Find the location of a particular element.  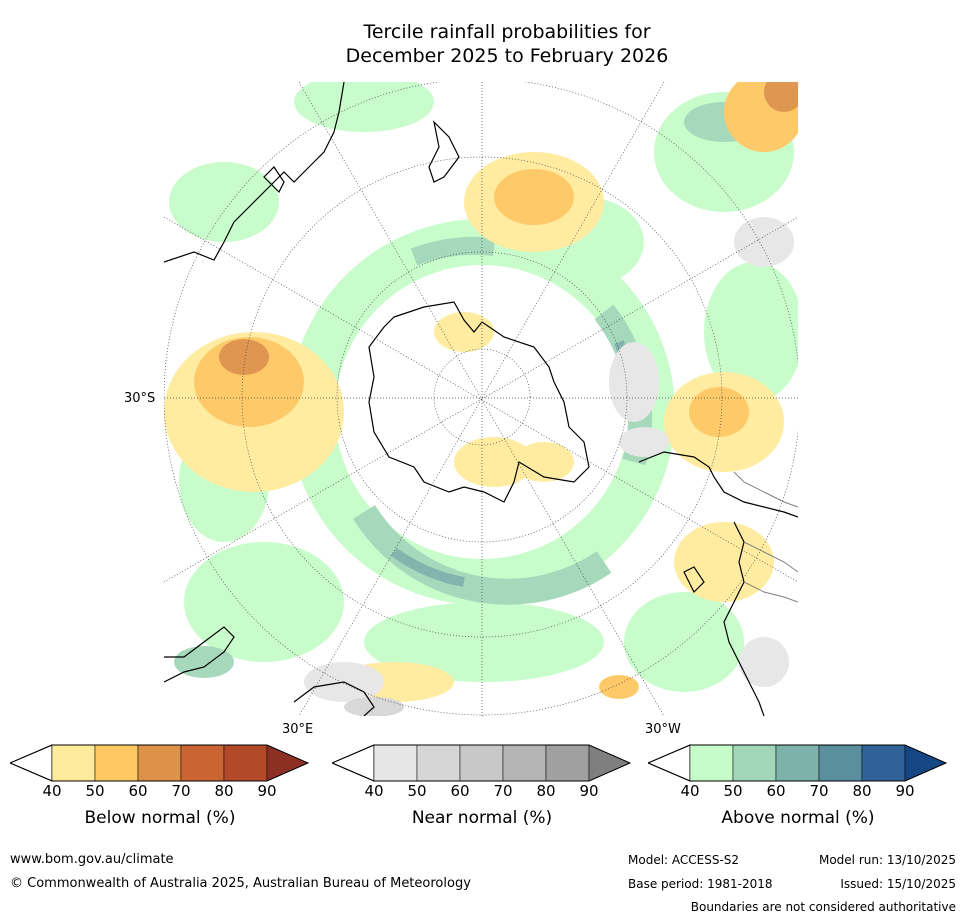

legend-below-tick: 50 is located at coordinates (95, 791).